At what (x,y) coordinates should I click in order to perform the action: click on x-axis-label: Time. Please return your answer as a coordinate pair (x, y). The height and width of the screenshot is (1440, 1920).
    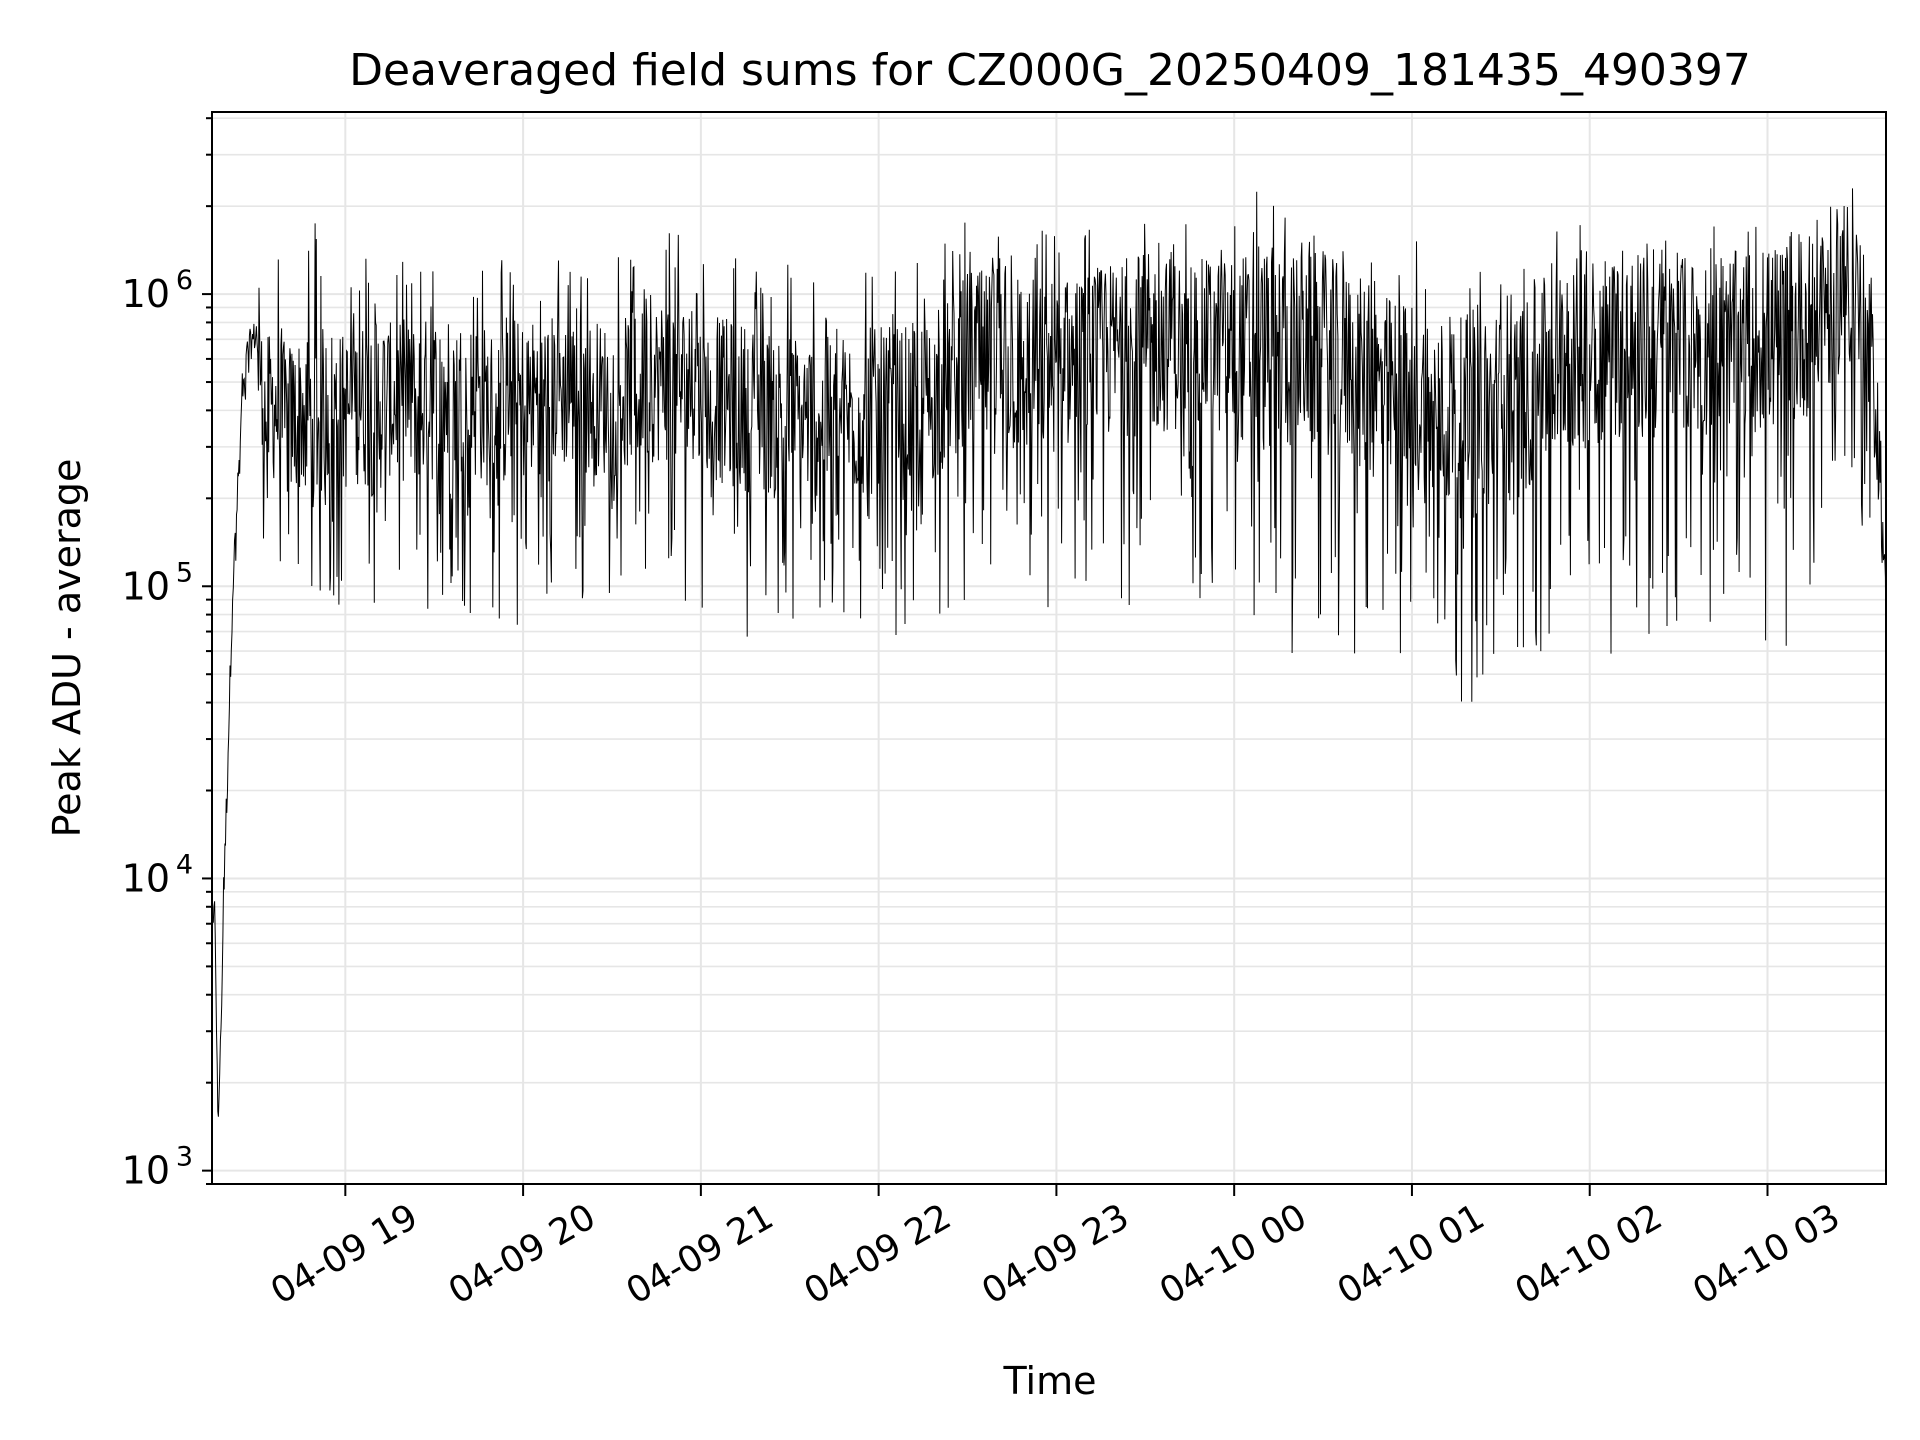
    Looking at the image, I should click on (1050, 1381).